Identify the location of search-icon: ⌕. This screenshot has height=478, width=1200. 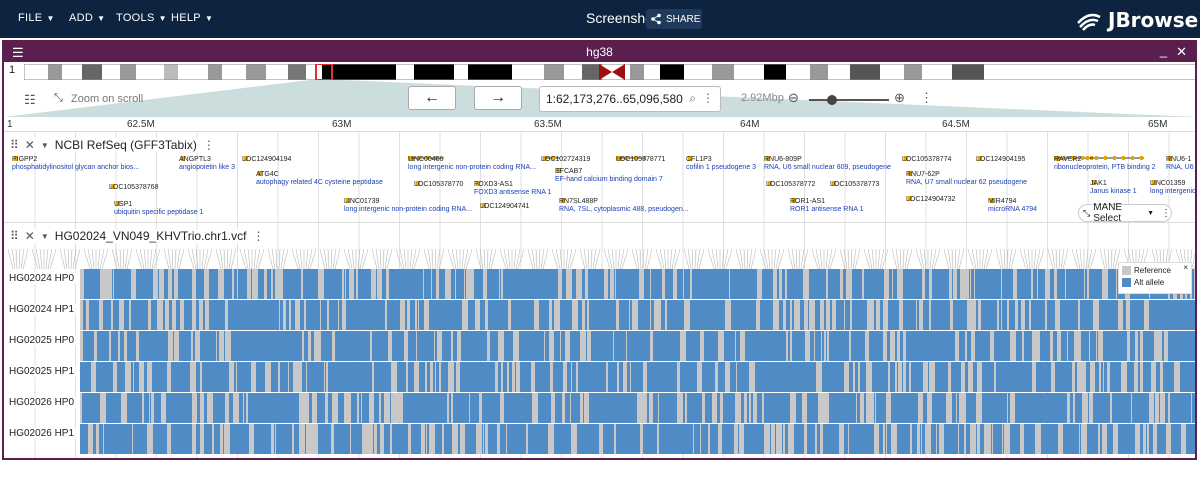
(692, 98).